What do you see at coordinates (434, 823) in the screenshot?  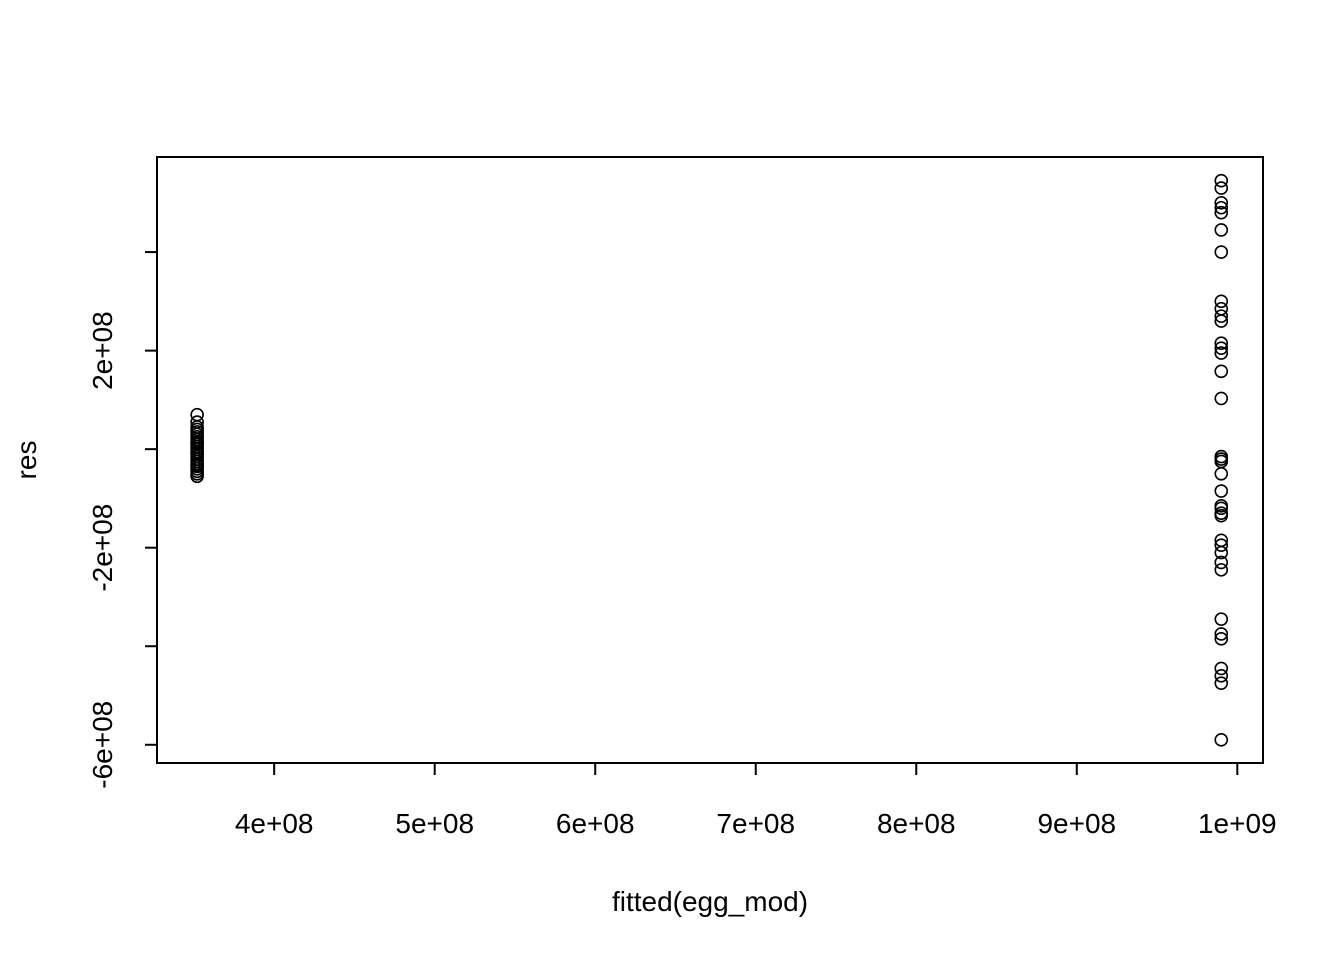 I see `x-tick-label: 5e+08` at bounding box center [434, 823].